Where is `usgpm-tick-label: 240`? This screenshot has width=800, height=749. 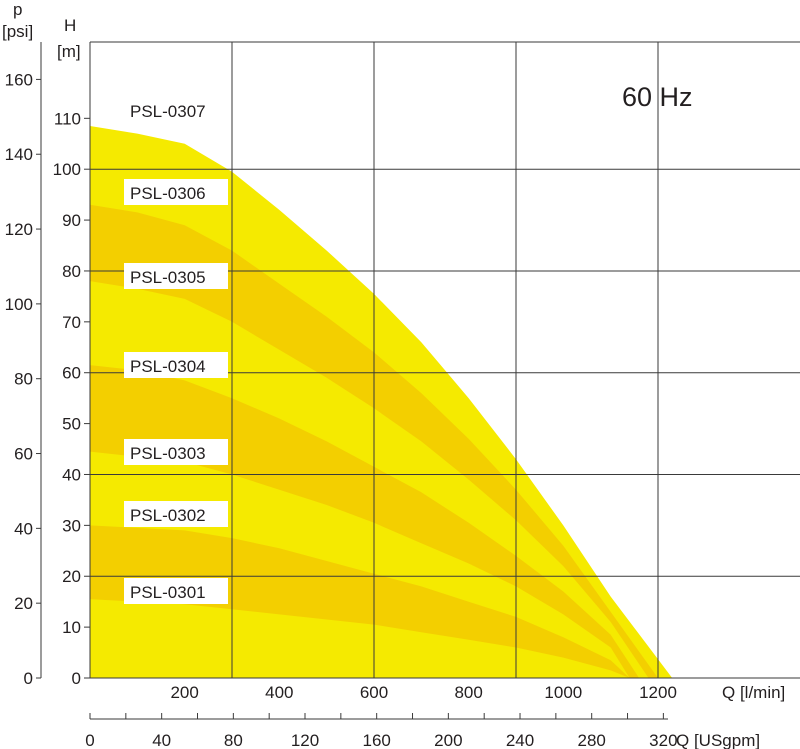 usgpm-tick-label: 240 is located at coordinates (520, 740).